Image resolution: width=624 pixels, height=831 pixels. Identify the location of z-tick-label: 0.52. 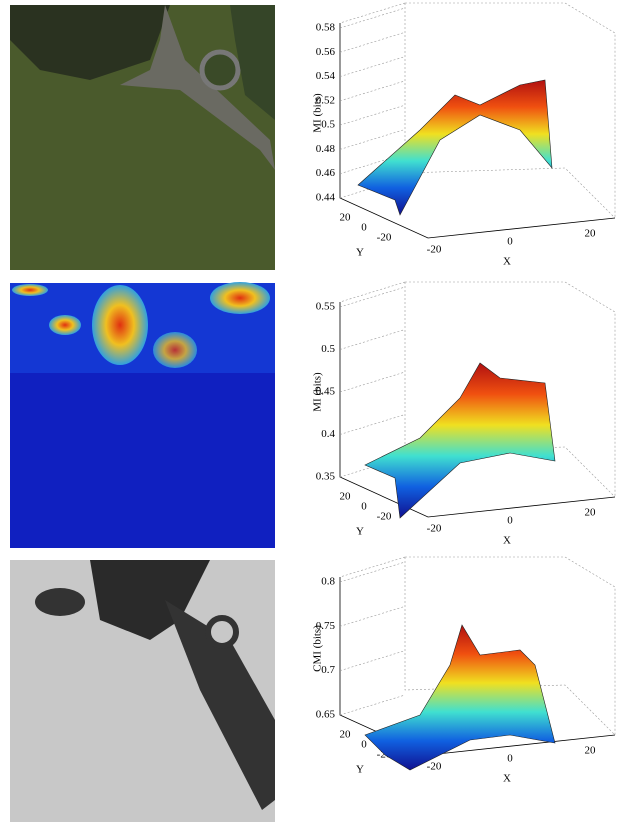
(325, 100).